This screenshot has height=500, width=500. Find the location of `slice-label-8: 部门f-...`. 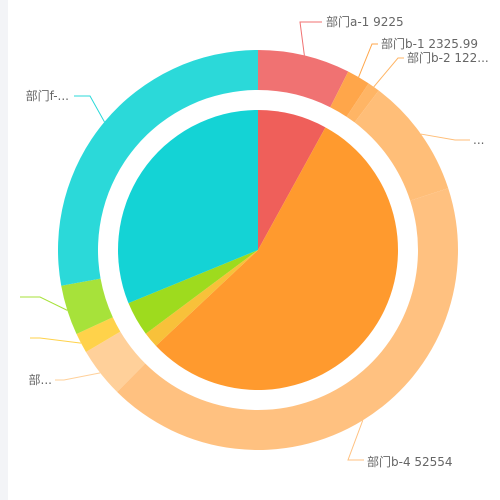

slice-label-8: 部门f-... is located at coordinates (47, 95).